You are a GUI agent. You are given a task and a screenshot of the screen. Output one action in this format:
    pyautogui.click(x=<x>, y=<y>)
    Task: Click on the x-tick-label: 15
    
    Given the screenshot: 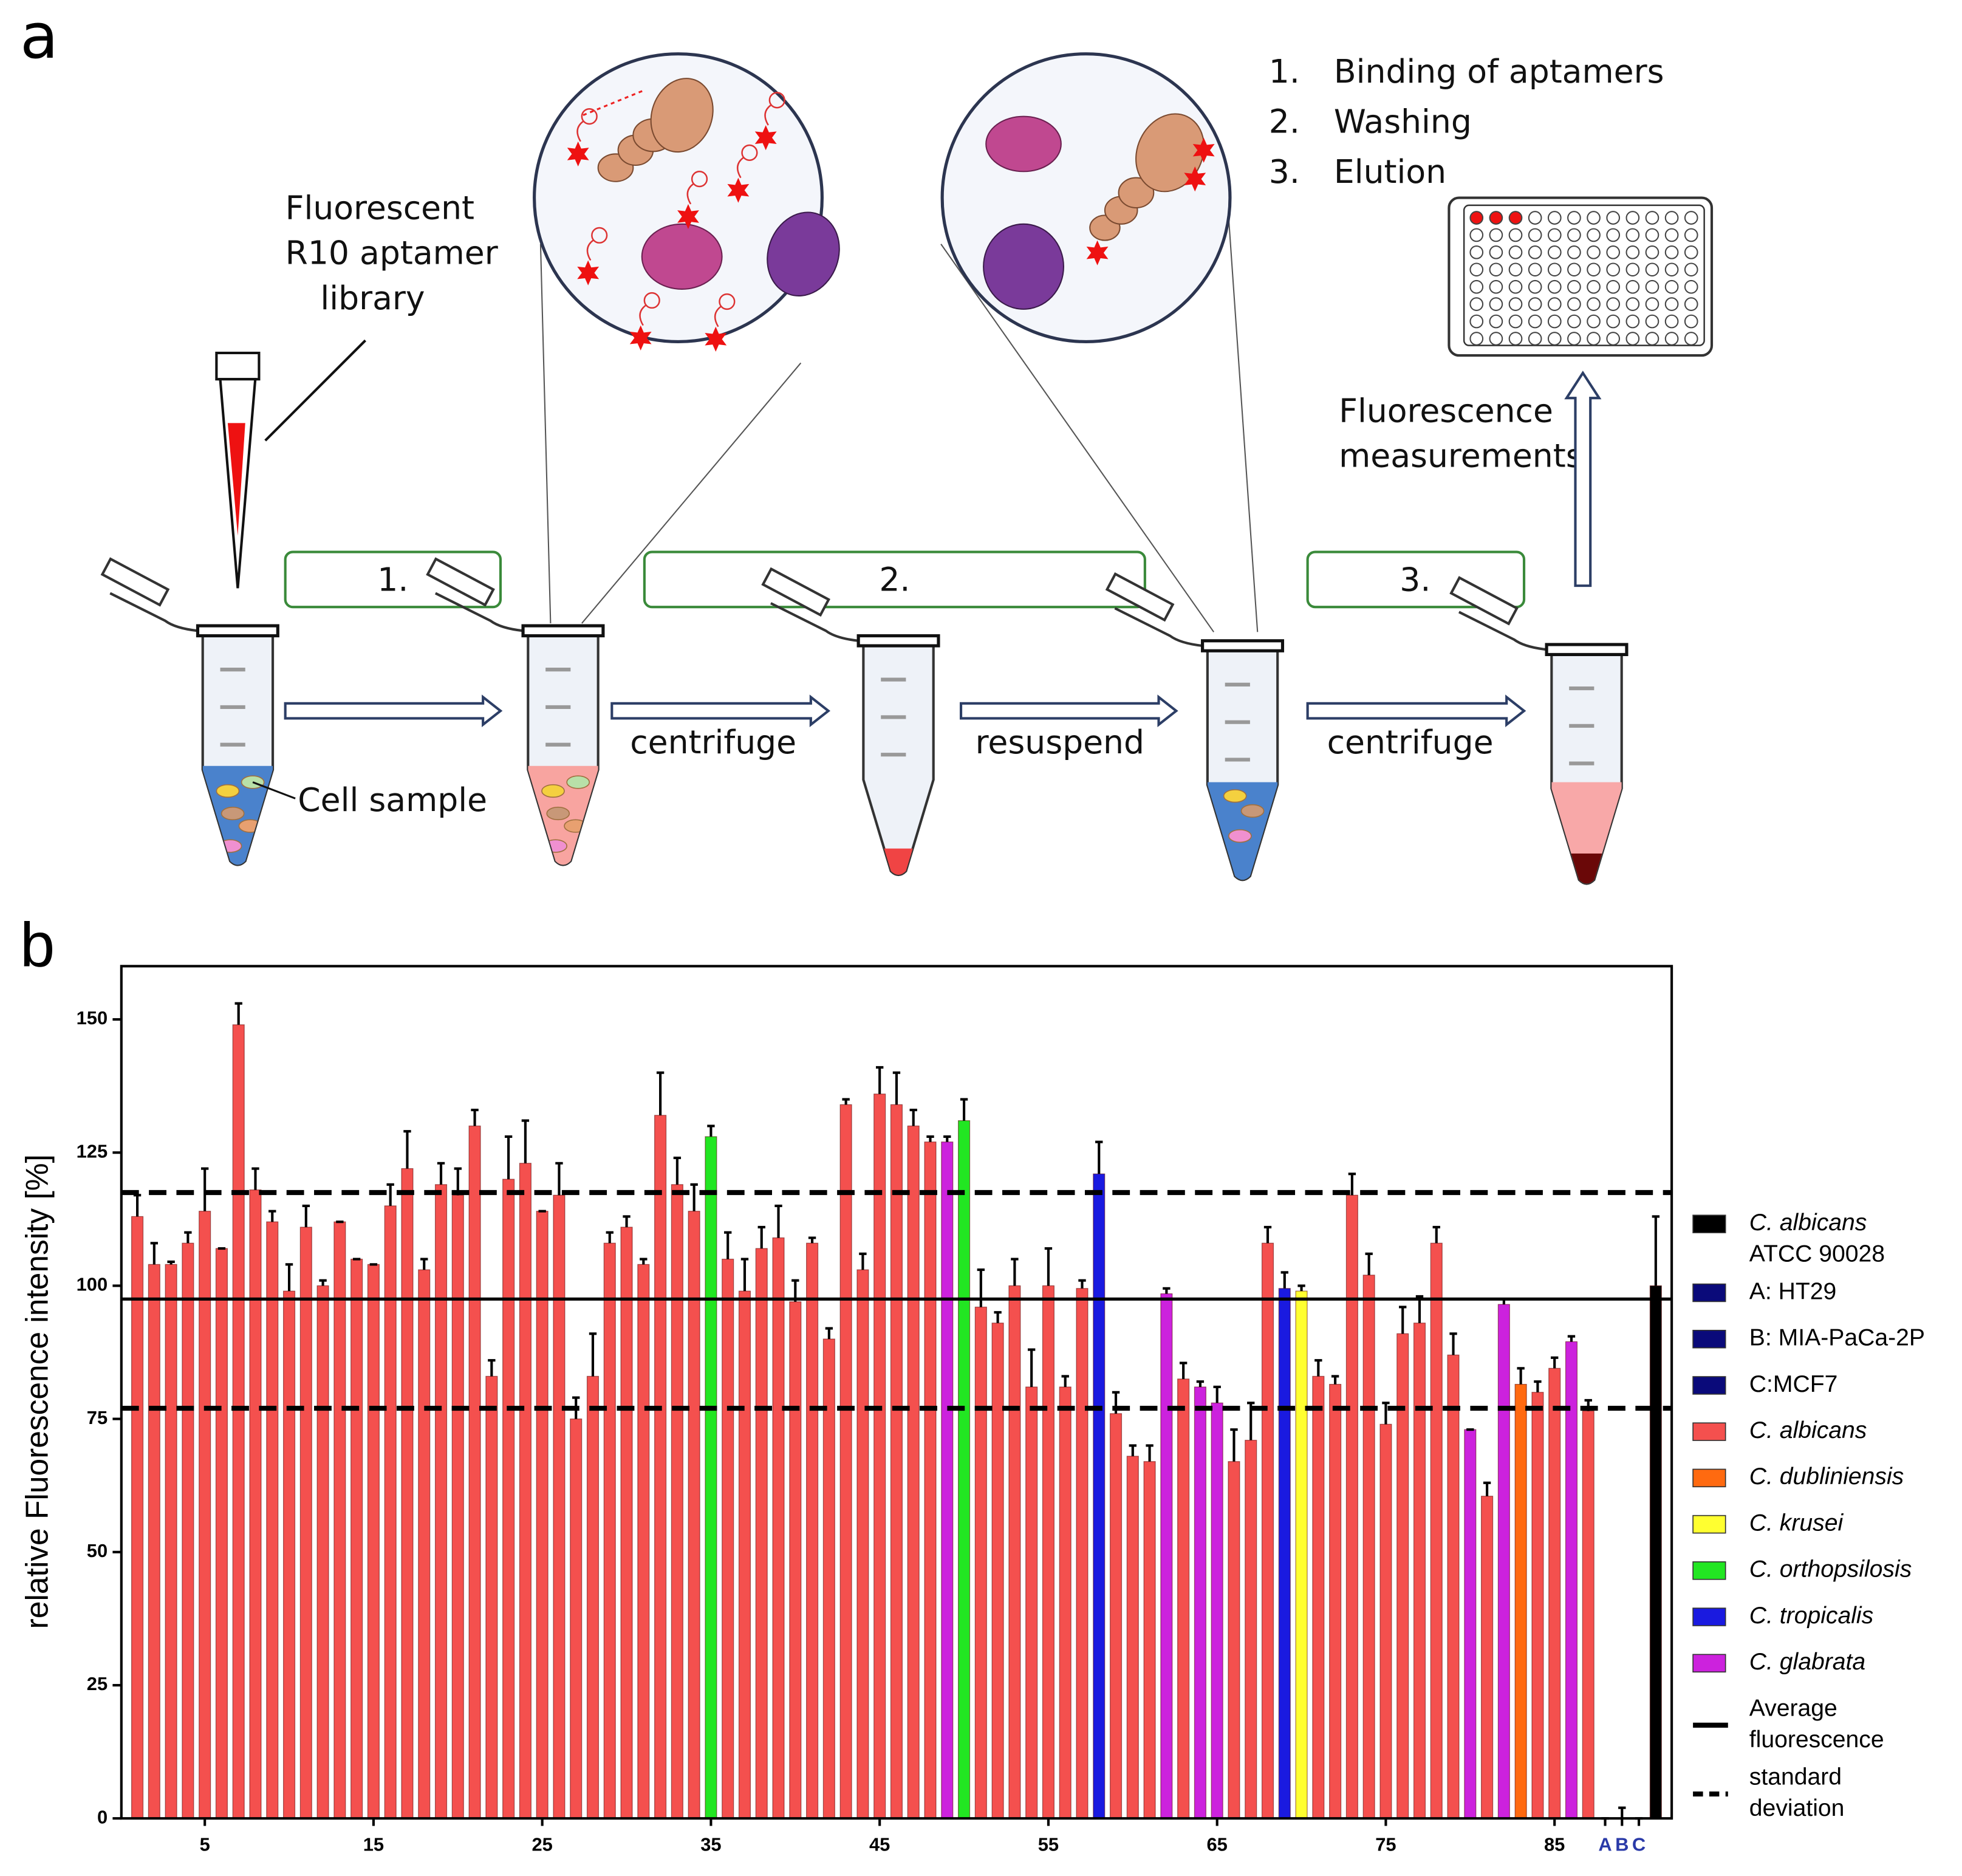 What is the action you would take?
    pyautogui.click(x=374, y=1845)
    